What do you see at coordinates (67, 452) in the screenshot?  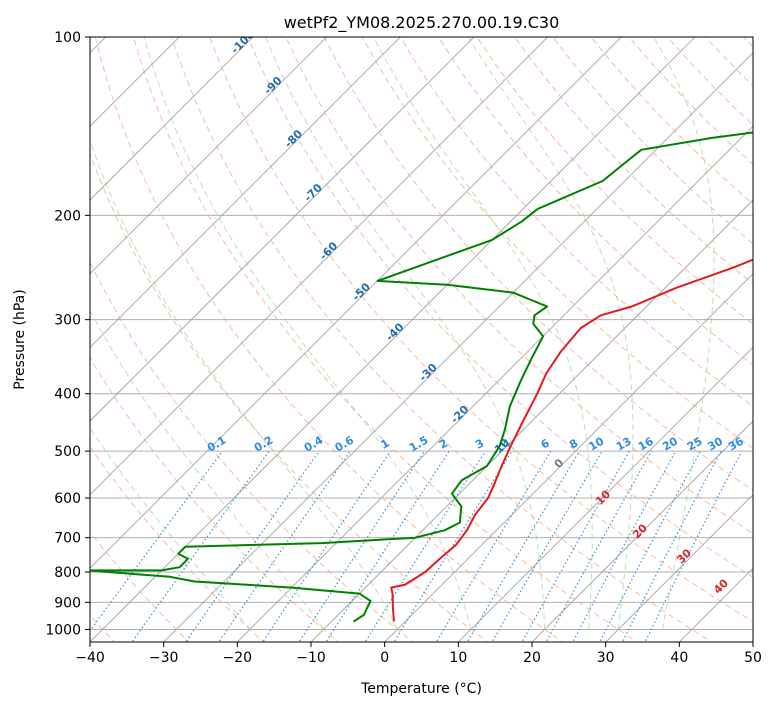 I see `y-tick-label: 500` at bounding box center [67, 452].